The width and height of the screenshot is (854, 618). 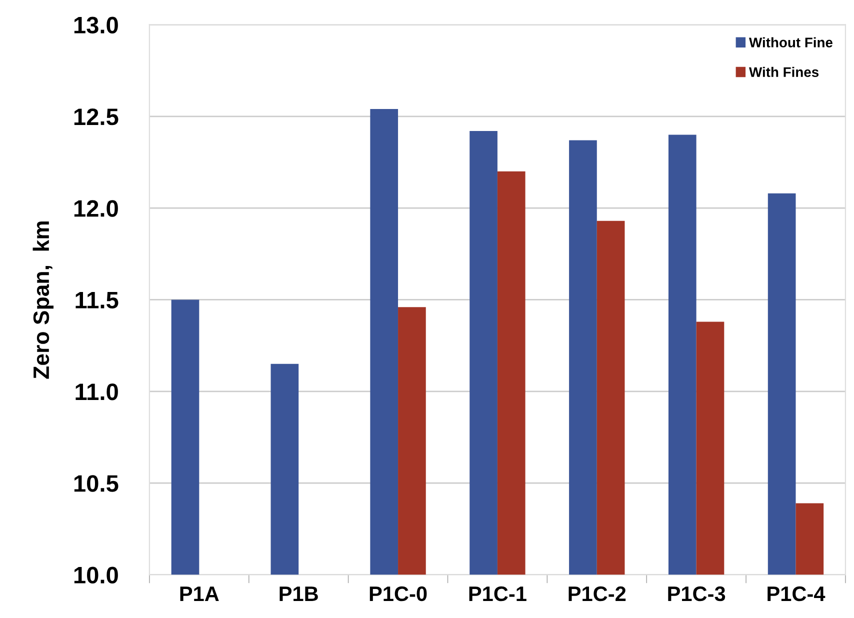 What do you see at coordinates (96, 25) in the screenshot?
I see `y-tick-label: 13.0` at bounding box center [96, 25].